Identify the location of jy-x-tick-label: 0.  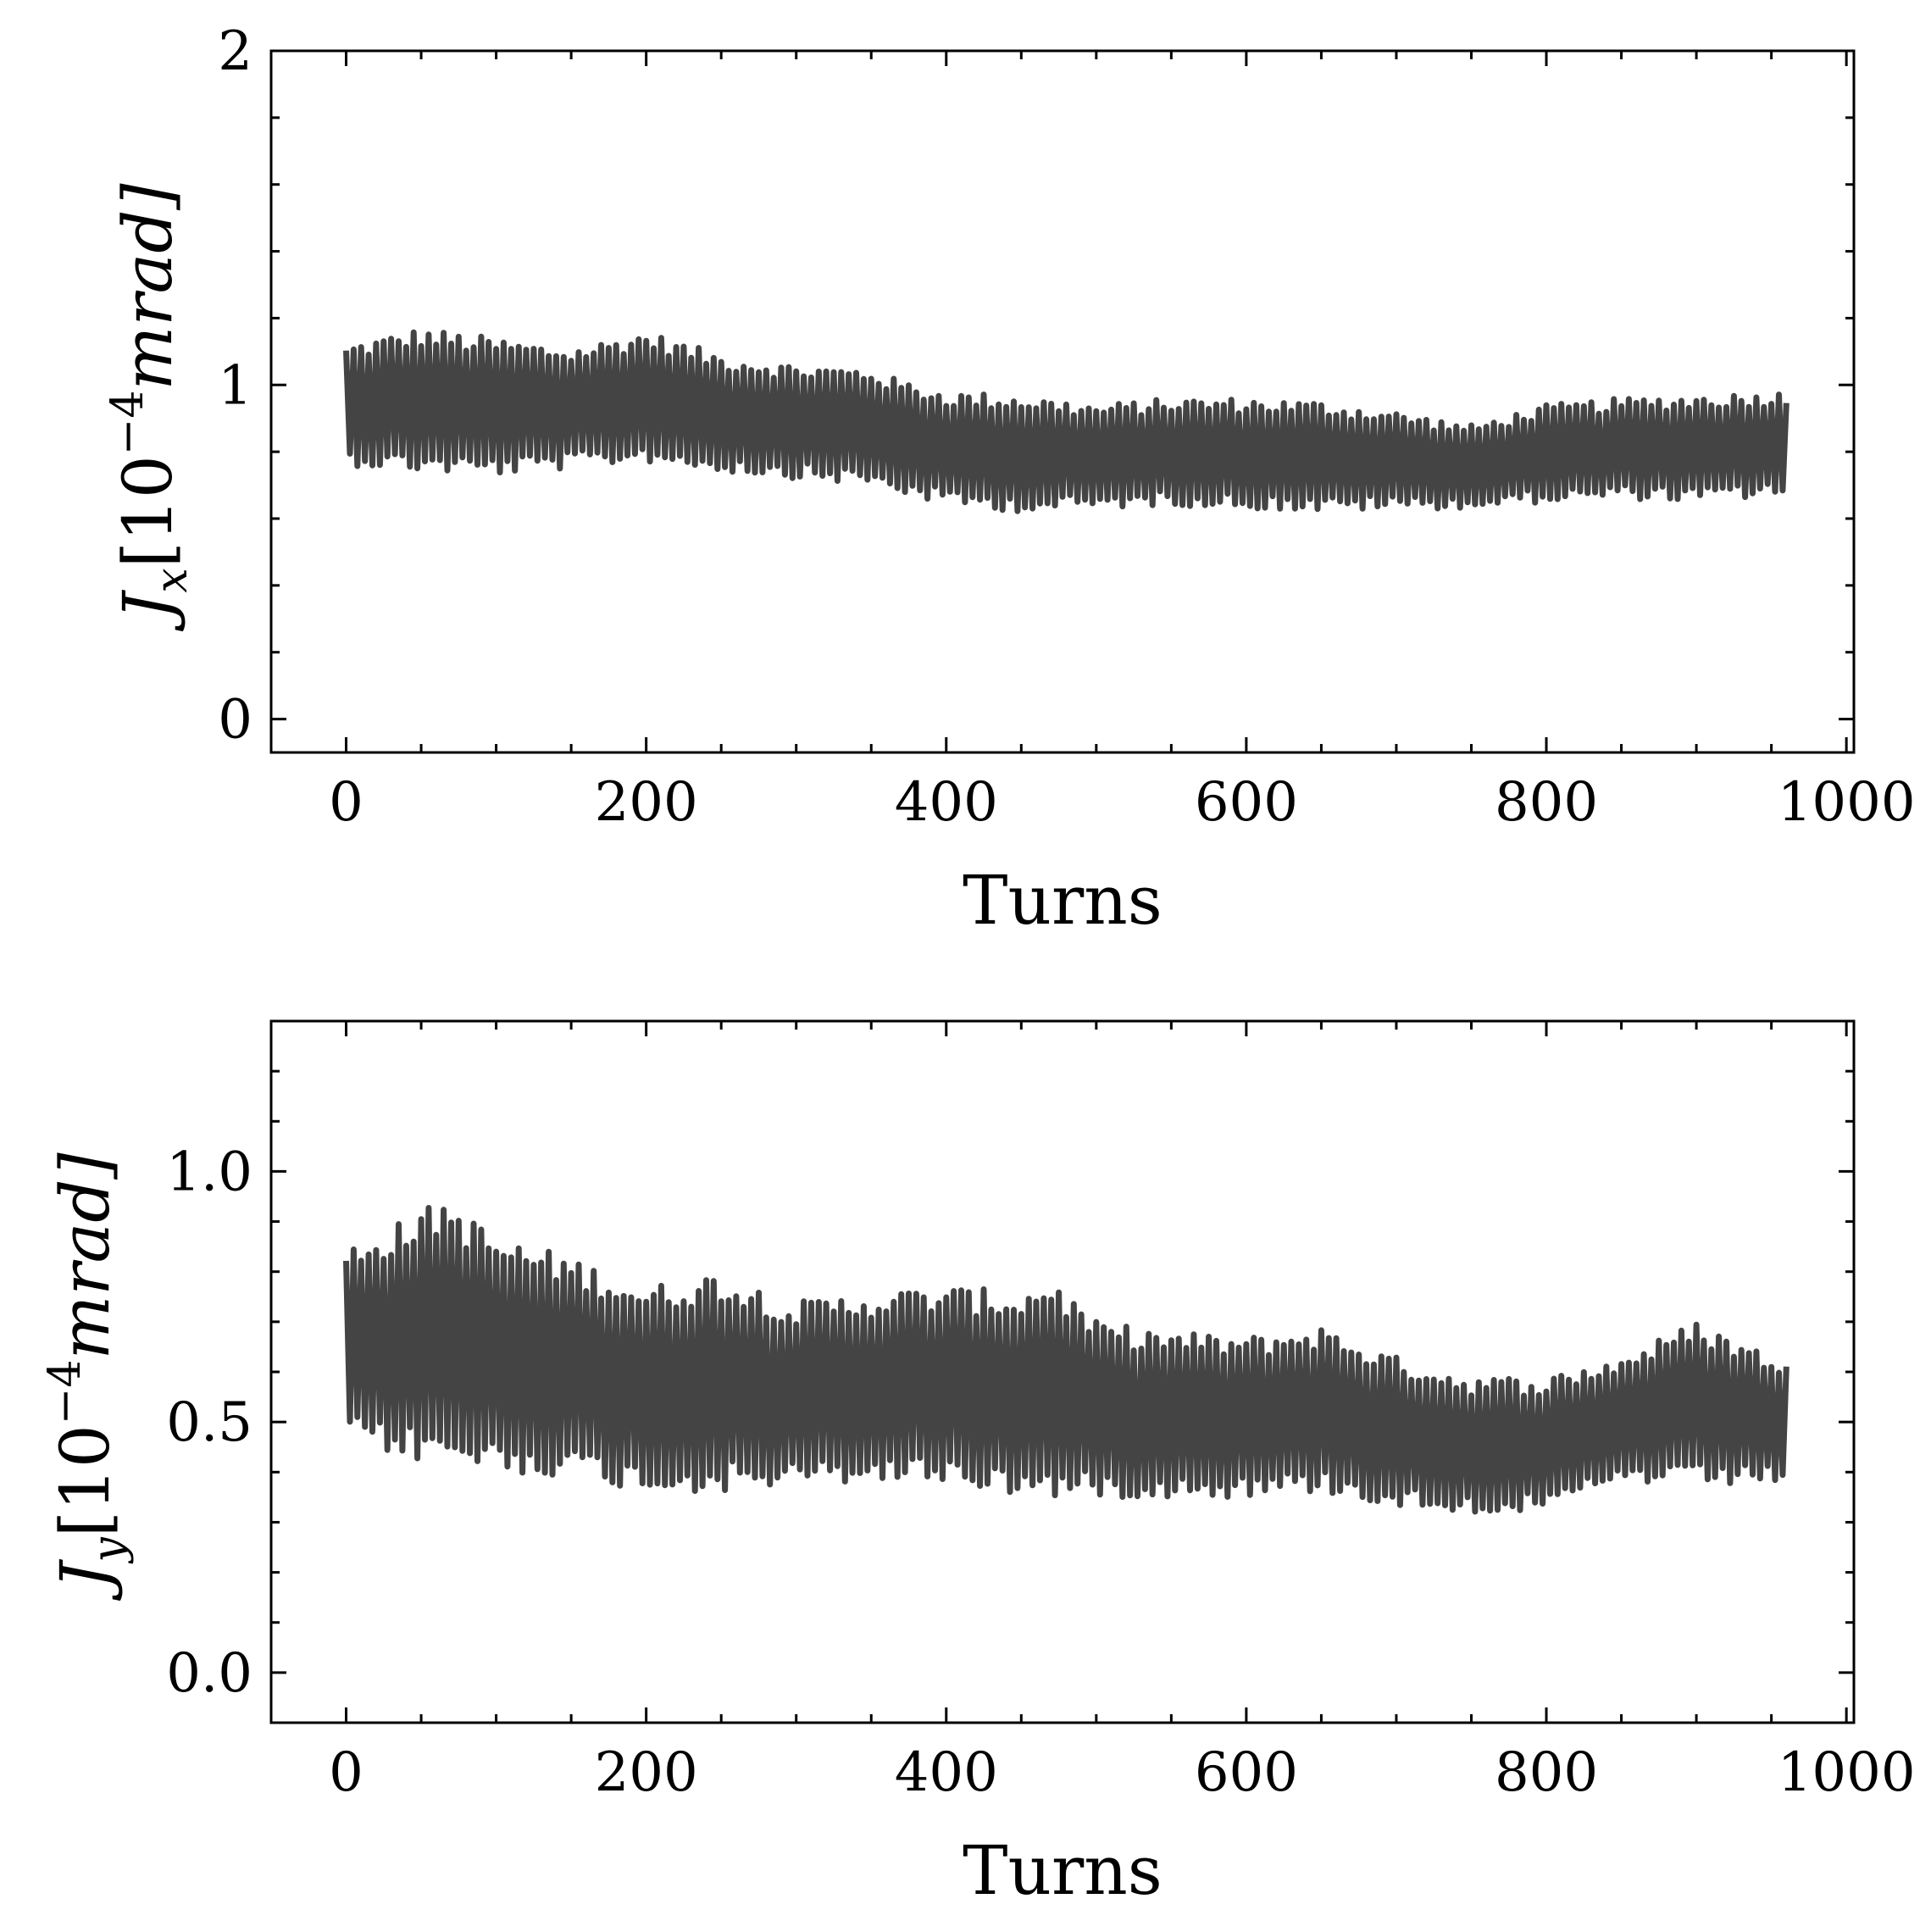
(346, 1772).